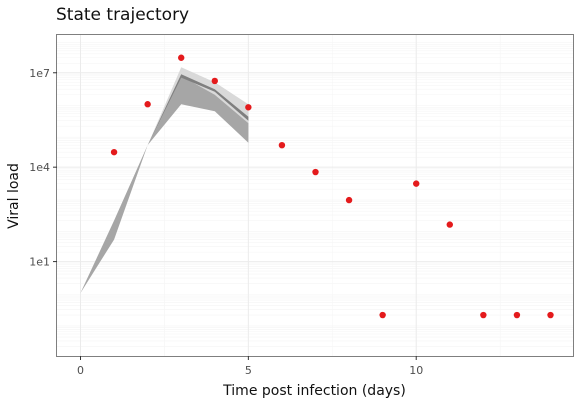 The height and width of the screenshot is (409, 580). What do you see at coordinates (80, 370) in the screenshot?
I see `x-tick-label: 0` at bounding box center [80, 370].